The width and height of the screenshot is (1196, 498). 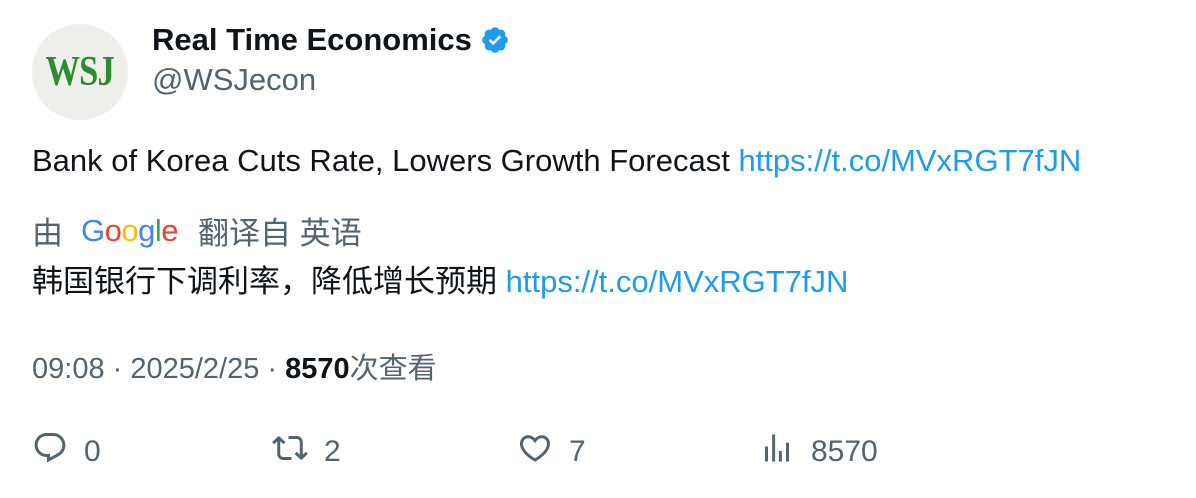 I want to click on like-button: 7, so click(x=551, y=452).